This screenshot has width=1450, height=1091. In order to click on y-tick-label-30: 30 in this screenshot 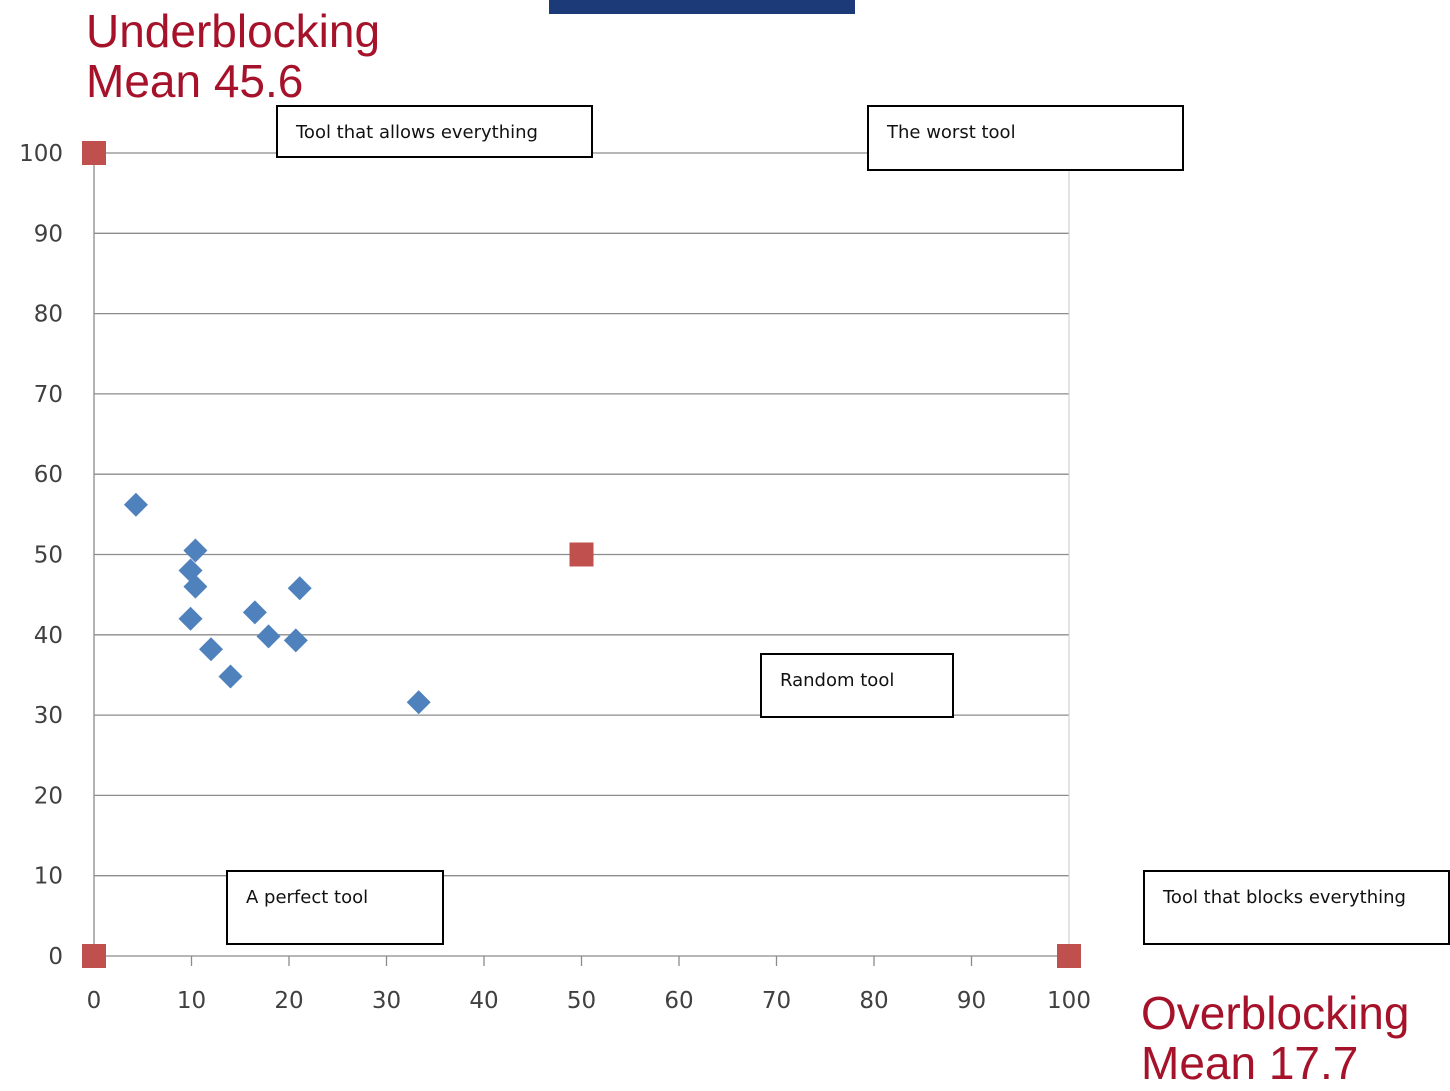, I will do `click(48, 716)`.